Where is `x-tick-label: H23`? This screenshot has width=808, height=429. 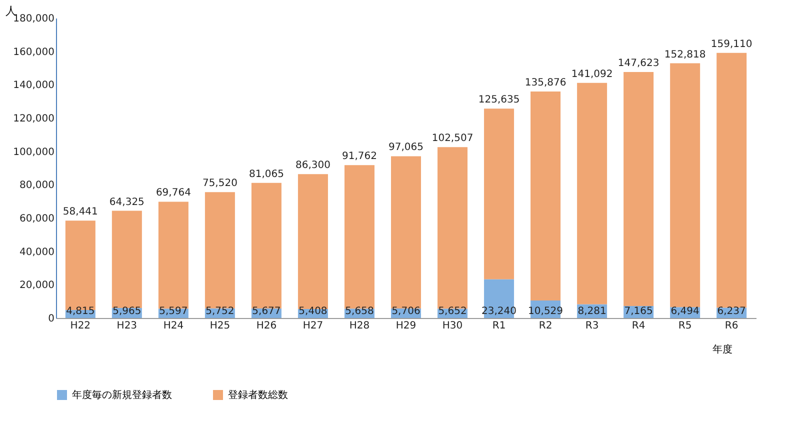 x-tick-label: H23 is located at coordinates (127, 326).